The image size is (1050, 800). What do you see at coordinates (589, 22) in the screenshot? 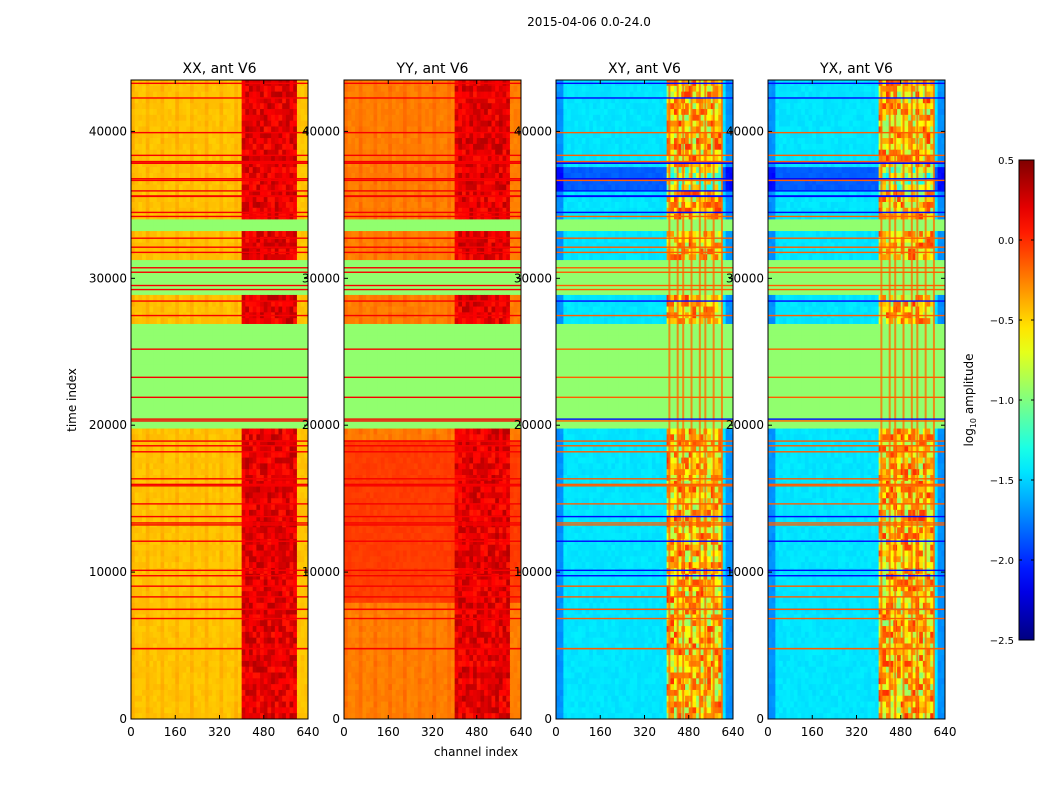
I see `figure-suptitle: 2015-04-06 0.0-24.0` at bounding box center [589, 22].